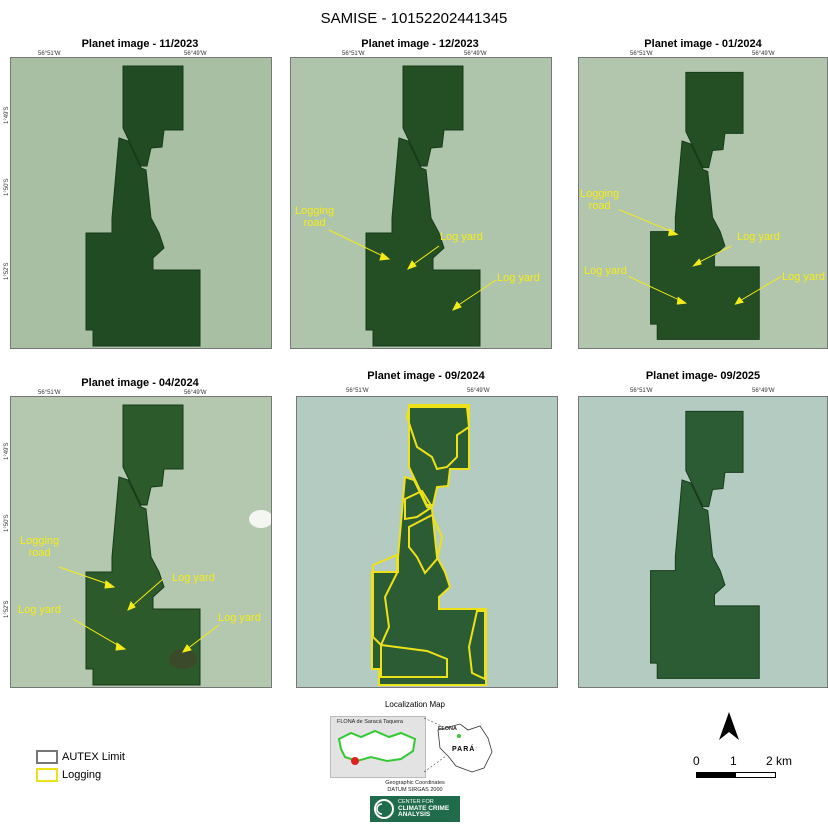  I want to click on legend-logging: Logging, so click(68, 775).